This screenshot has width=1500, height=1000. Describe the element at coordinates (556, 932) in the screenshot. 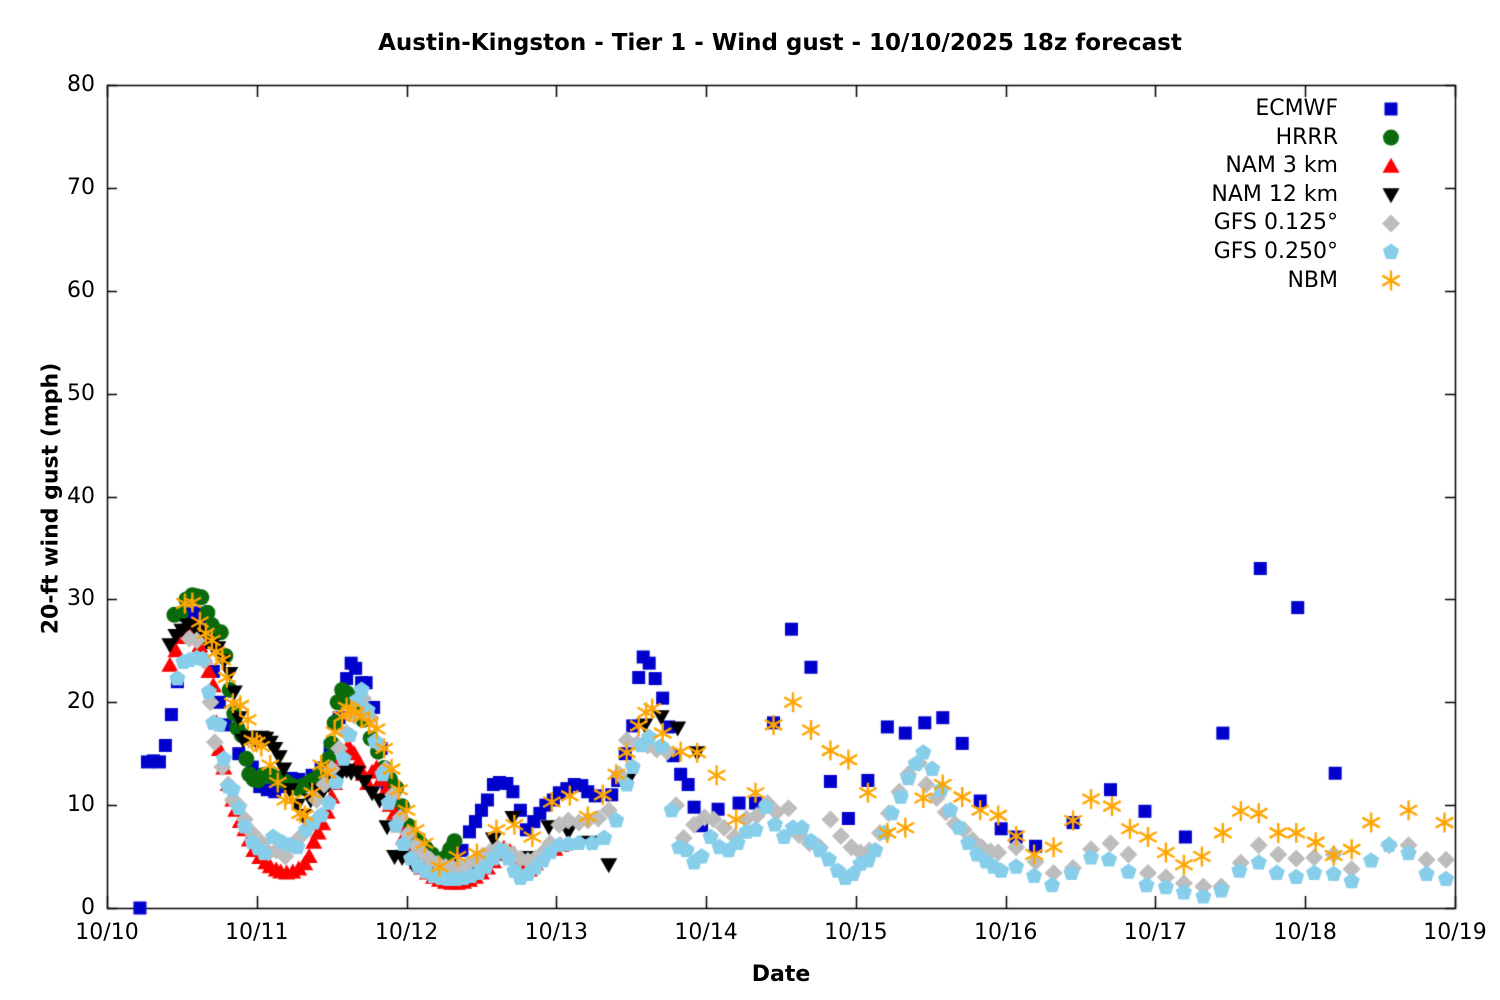

I see `x-tick-label: 10/13` at that location.